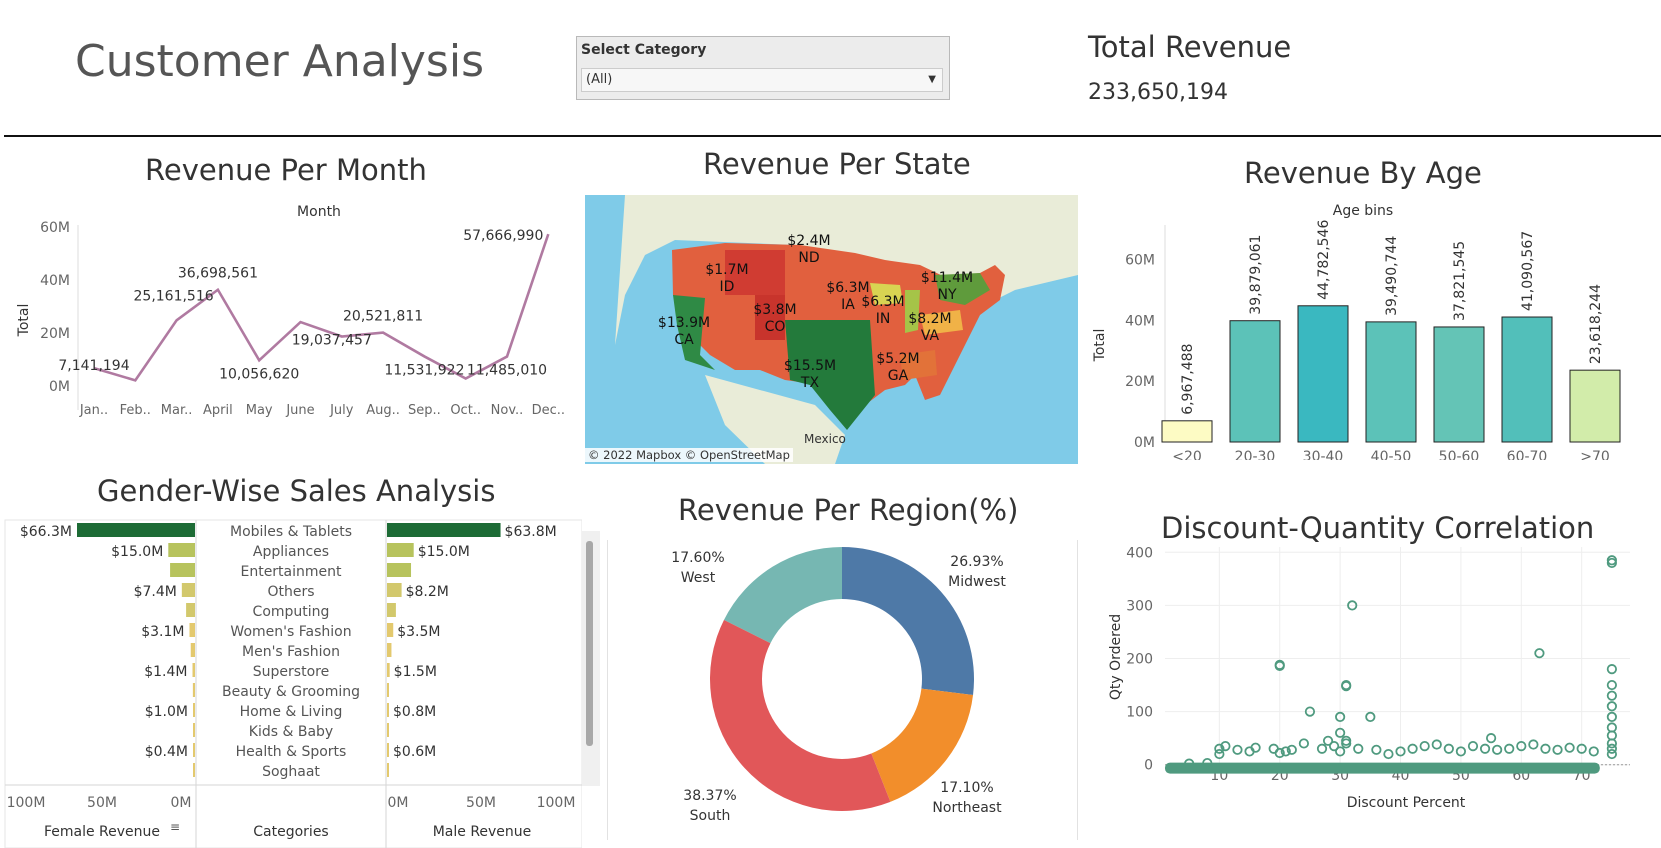  Describe the element at coordinates (684, 332) in the screenshot. I see `map-state-label: $13.9M CA` at that location.